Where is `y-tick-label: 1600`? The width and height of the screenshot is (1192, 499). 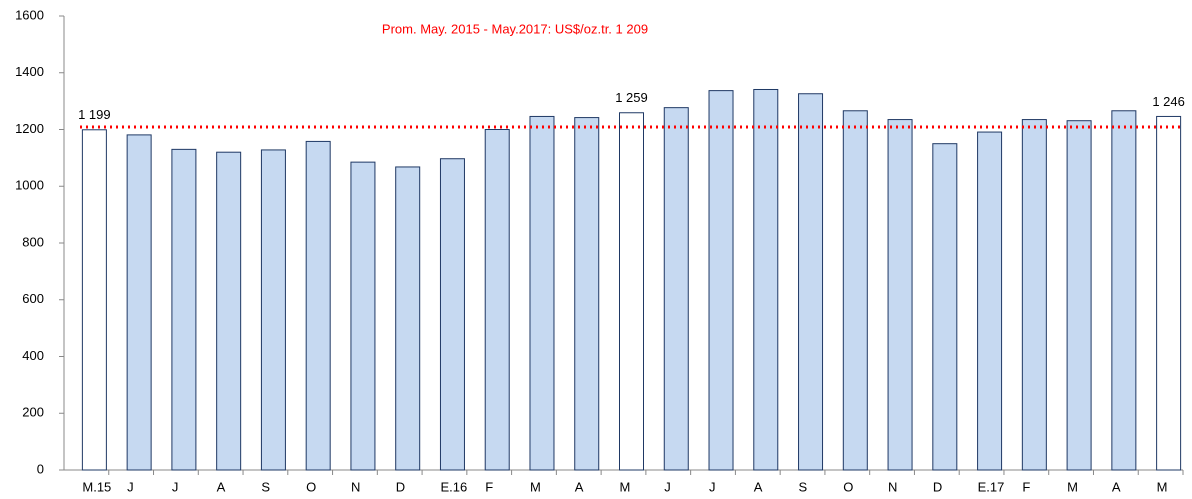
y-tick-label: 1600 is located at coordinates (29, 14).